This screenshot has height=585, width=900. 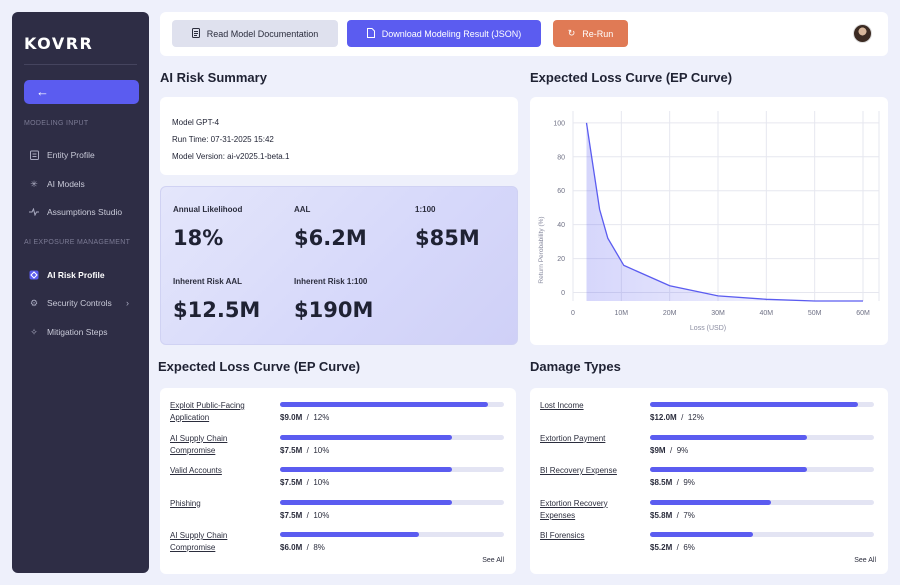 What do you see at coordinates (80, 64) in the screenshot?
I see `divider` at bounding box center [80, 64].